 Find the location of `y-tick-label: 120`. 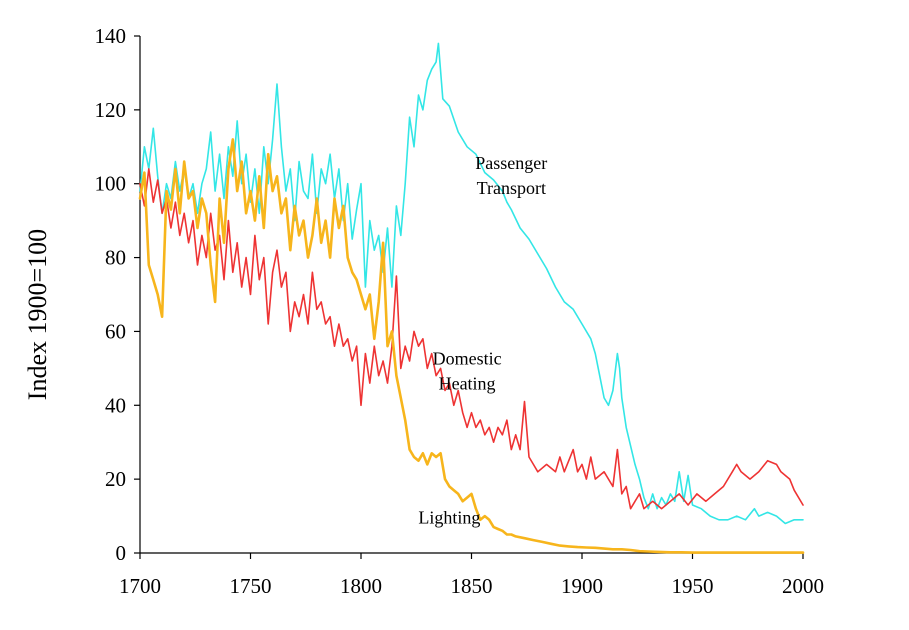

y-tick-label: 120 is located at coordinates (111, 110).